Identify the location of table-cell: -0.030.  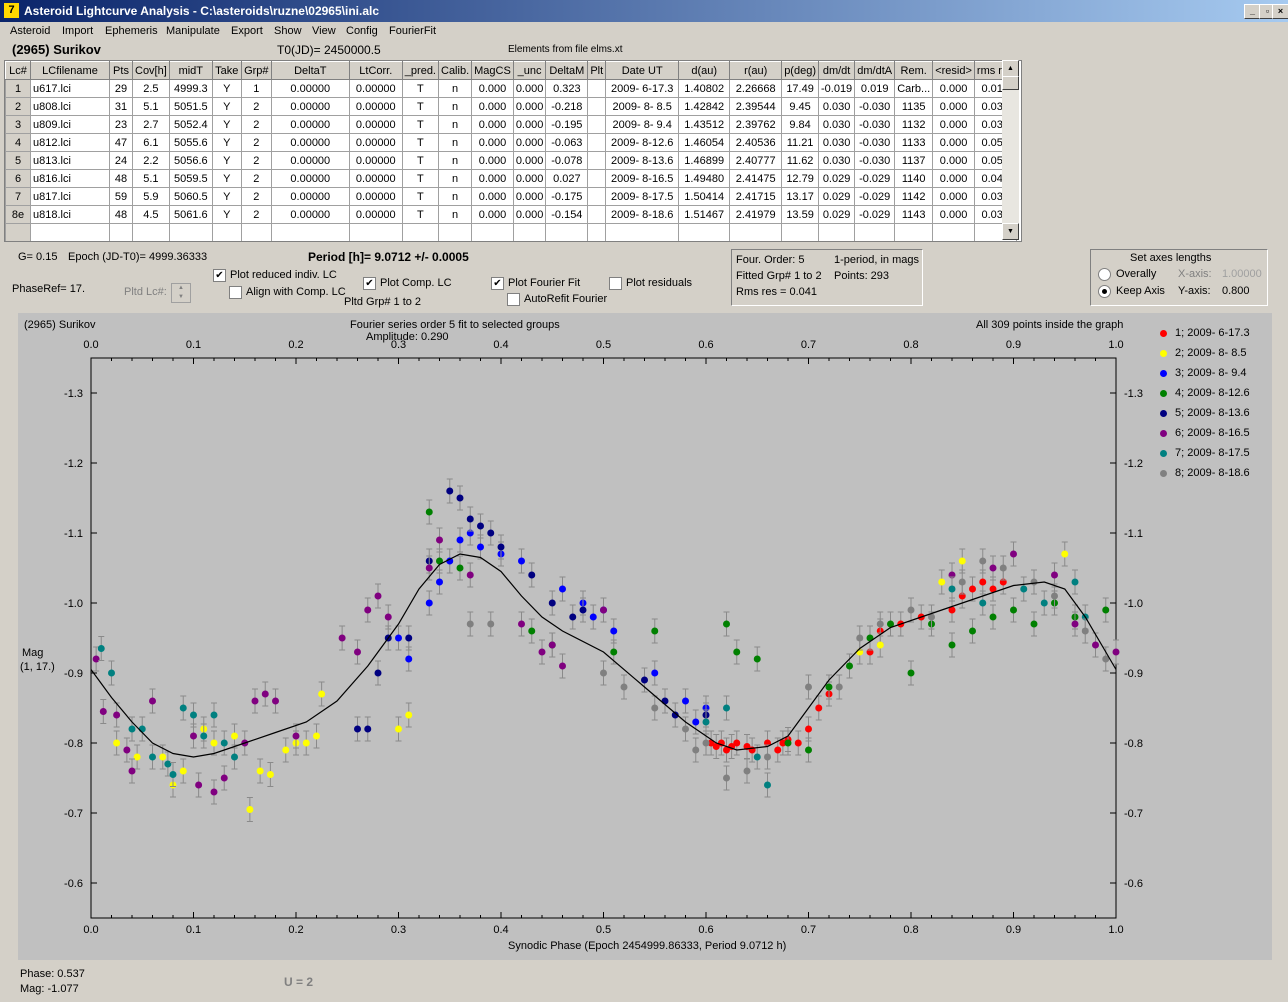
(875, 106).